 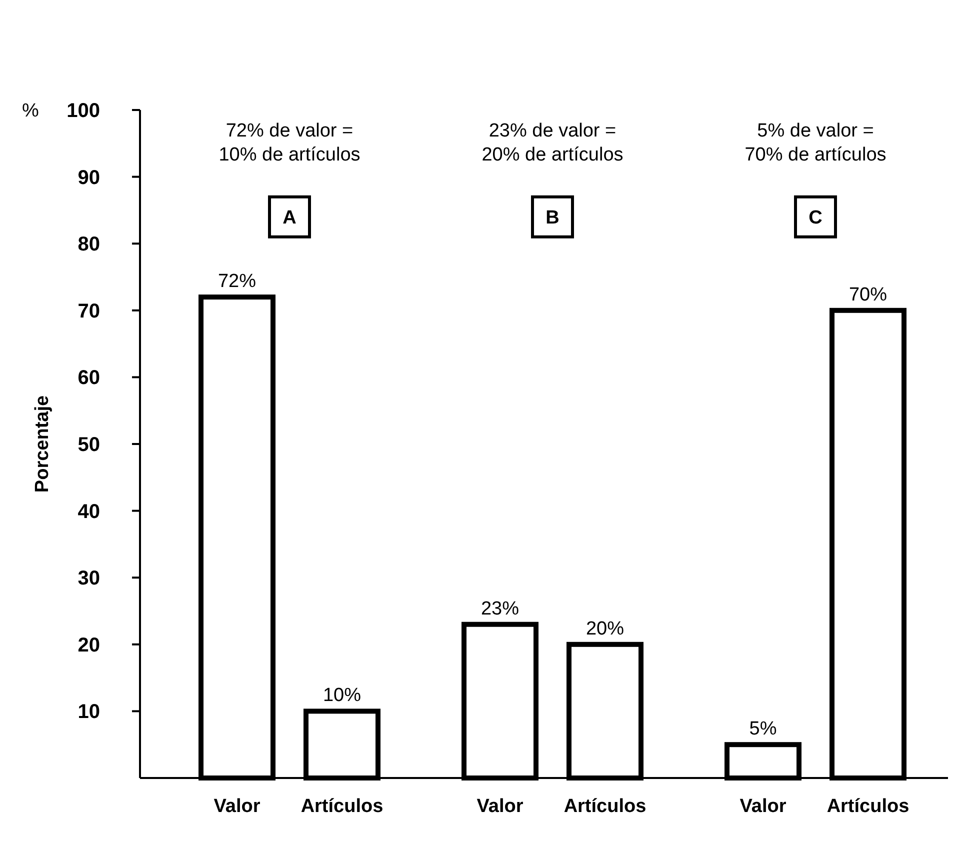 What do you see at coordinates (868, 295) in the screenshot?
I see `data-label: 70%` at bounding box center [868, 295].